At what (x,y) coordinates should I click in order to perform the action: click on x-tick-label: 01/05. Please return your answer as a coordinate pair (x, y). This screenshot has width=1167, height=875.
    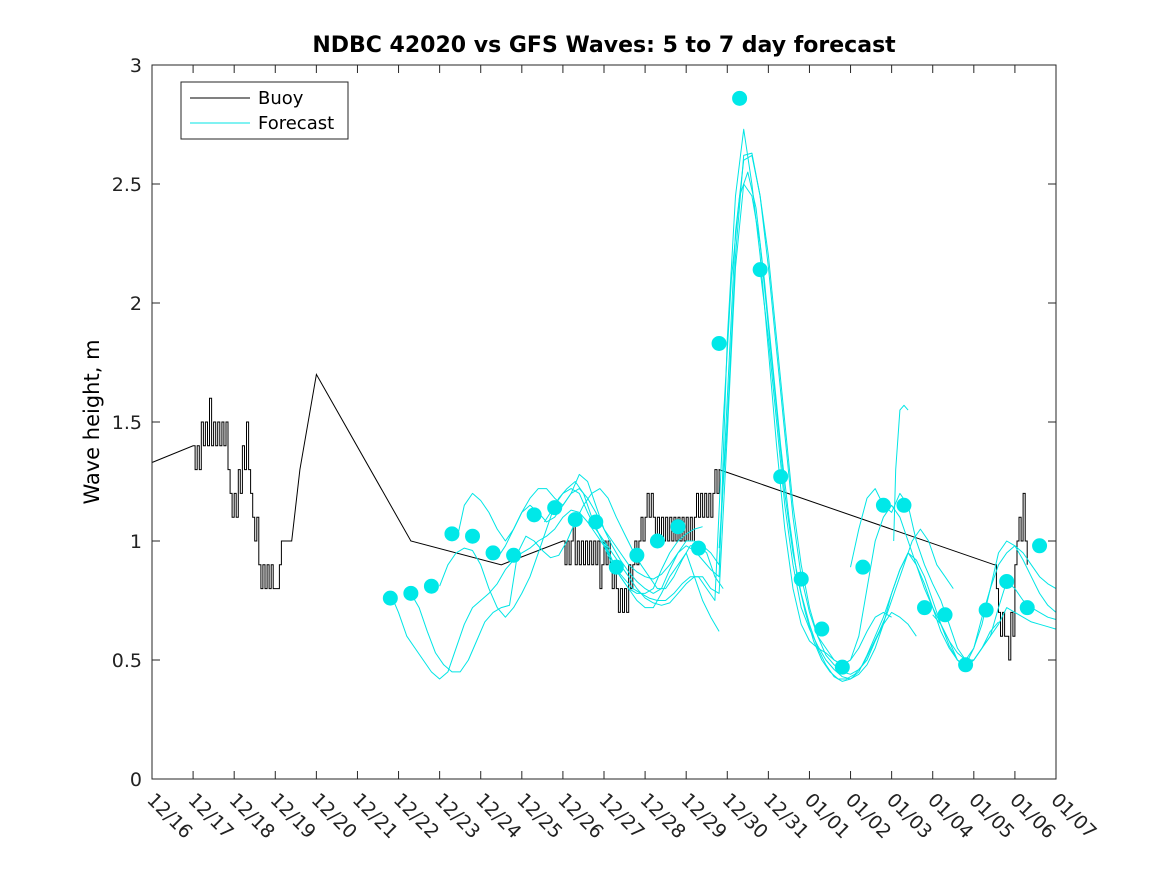
    Looking at the image, I should click on (991, 816).